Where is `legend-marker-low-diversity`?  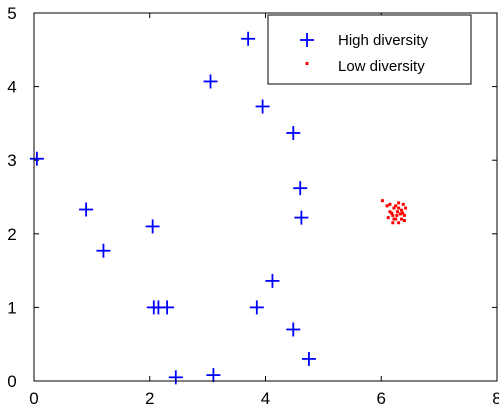
legend-marker-low-diversity is located at coordinates (307, 63).